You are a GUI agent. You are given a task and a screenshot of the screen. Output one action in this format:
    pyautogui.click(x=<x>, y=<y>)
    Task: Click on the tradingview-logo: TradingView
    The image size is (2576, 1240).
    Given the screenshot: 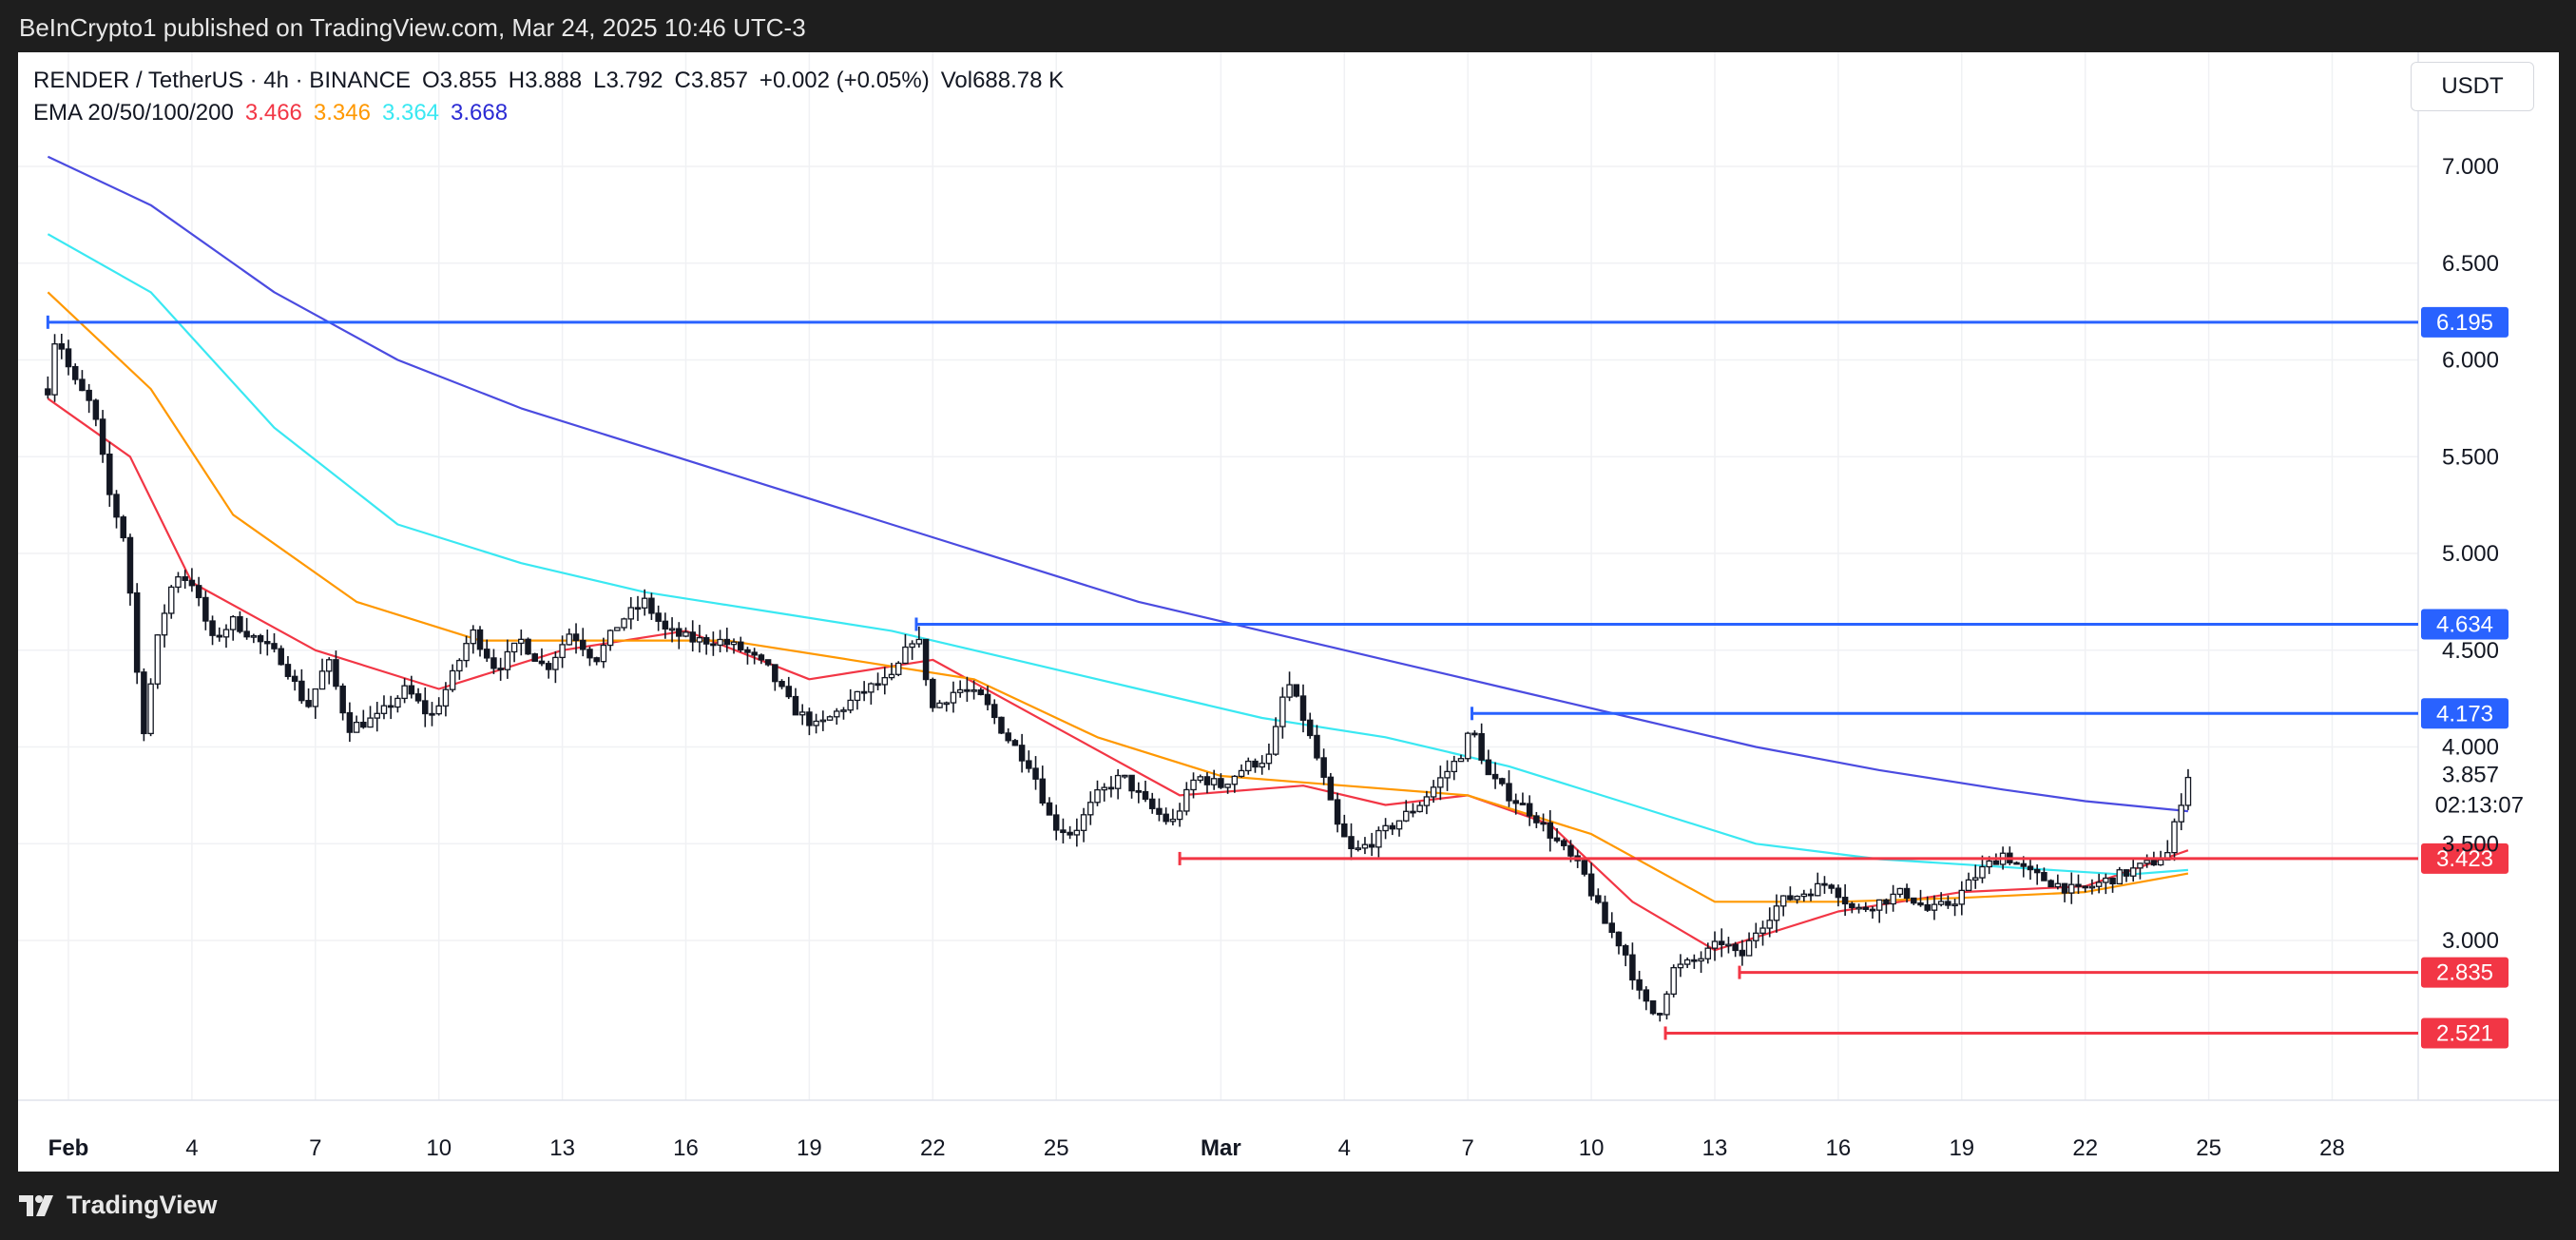 What is the action you would take?
    pyautogui.click(x=119, y=1205)
    